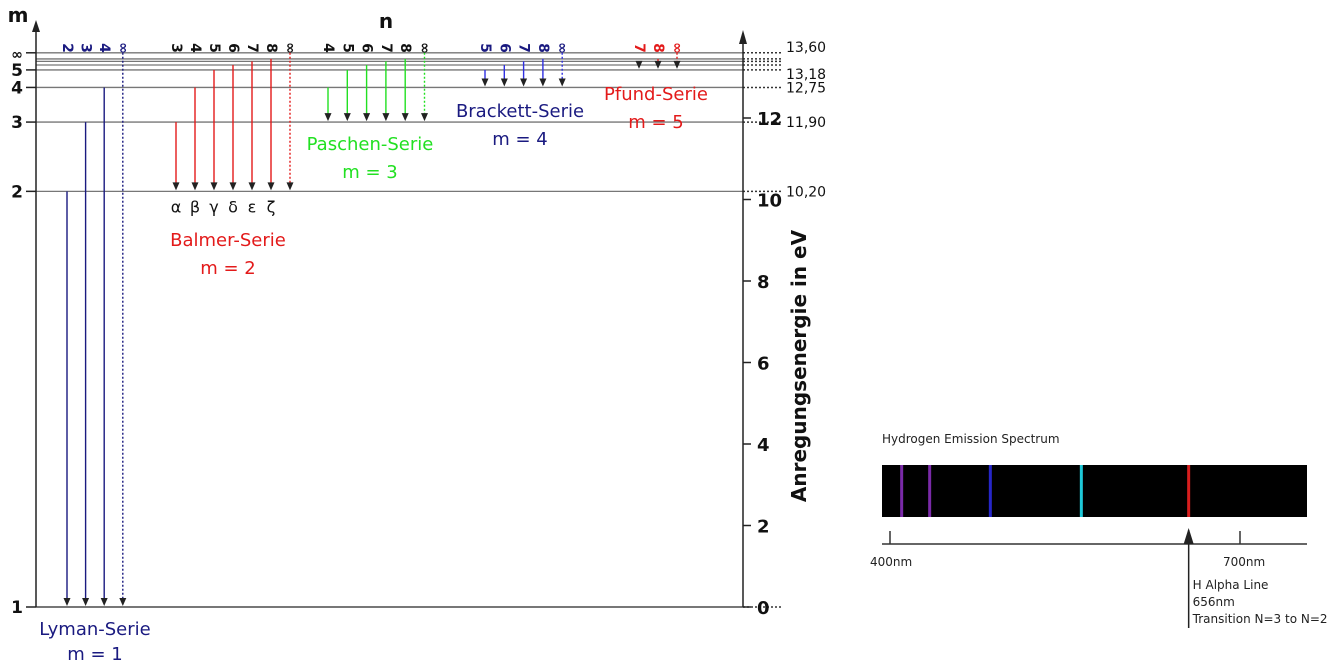 This screenshot has width=1342, height=663. I want to click on level-n-label: ∞, so click(17, 55).